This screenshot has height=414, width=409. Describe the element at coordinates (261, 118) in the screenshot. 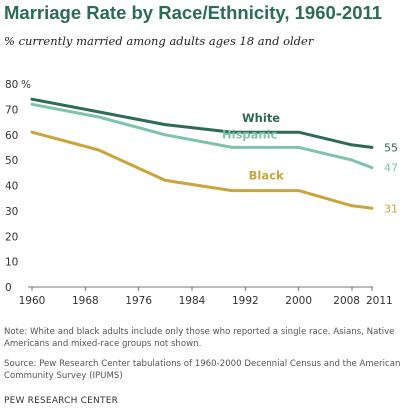

I see `series-name-white: White` at that location.